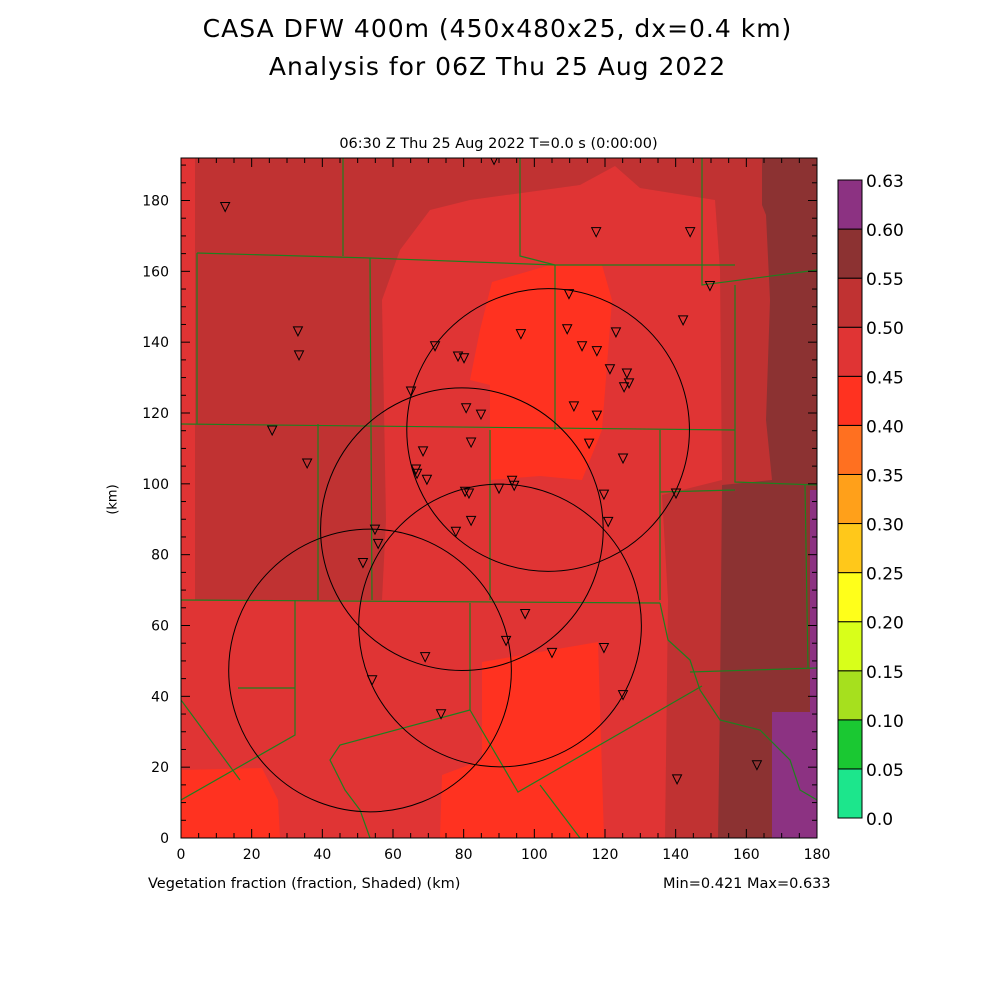 Image resolution: width=1000 pixels, height=1000 pixels. What do you see at coordinates (879, 820) in the screenshot?
I see `colorbar-label: 0.0` at bounding box center [879, 820].